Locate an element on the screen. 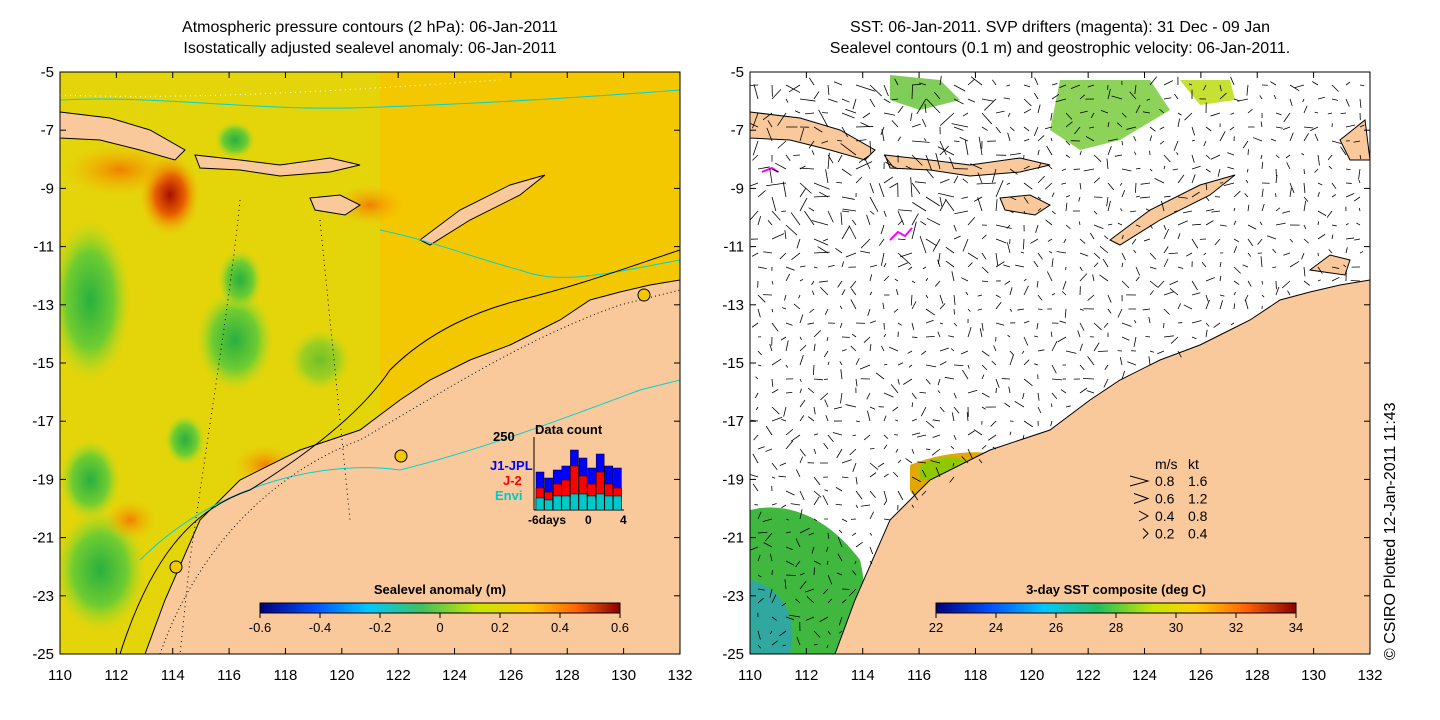 This screenshot has height=720, width=1440. inset-x-label-zero: 0 is located at coordinates (588, 520).